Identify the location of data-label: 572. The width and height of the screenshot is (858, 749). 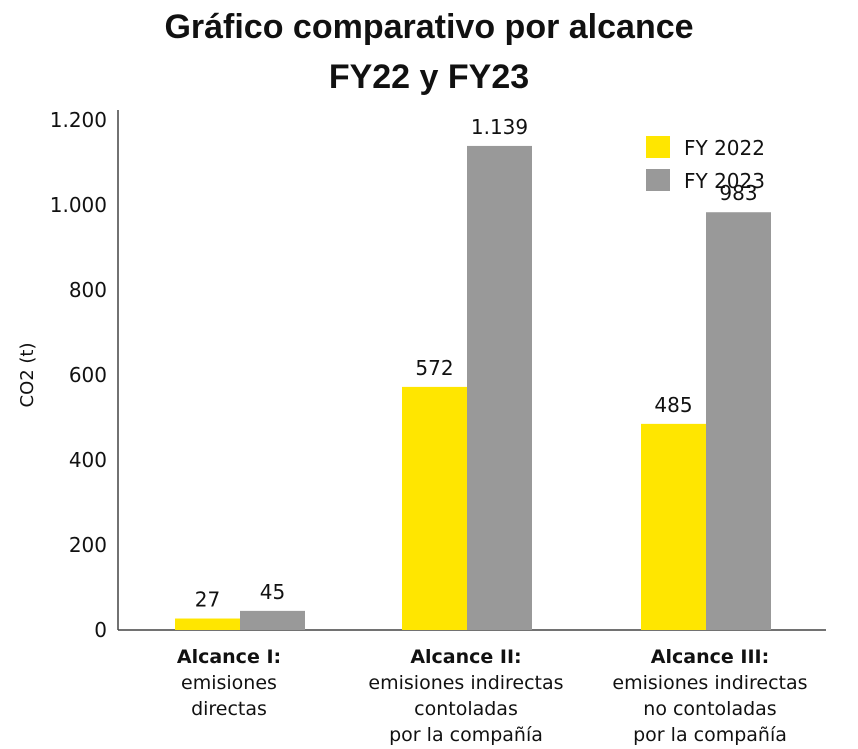
(434, 368).